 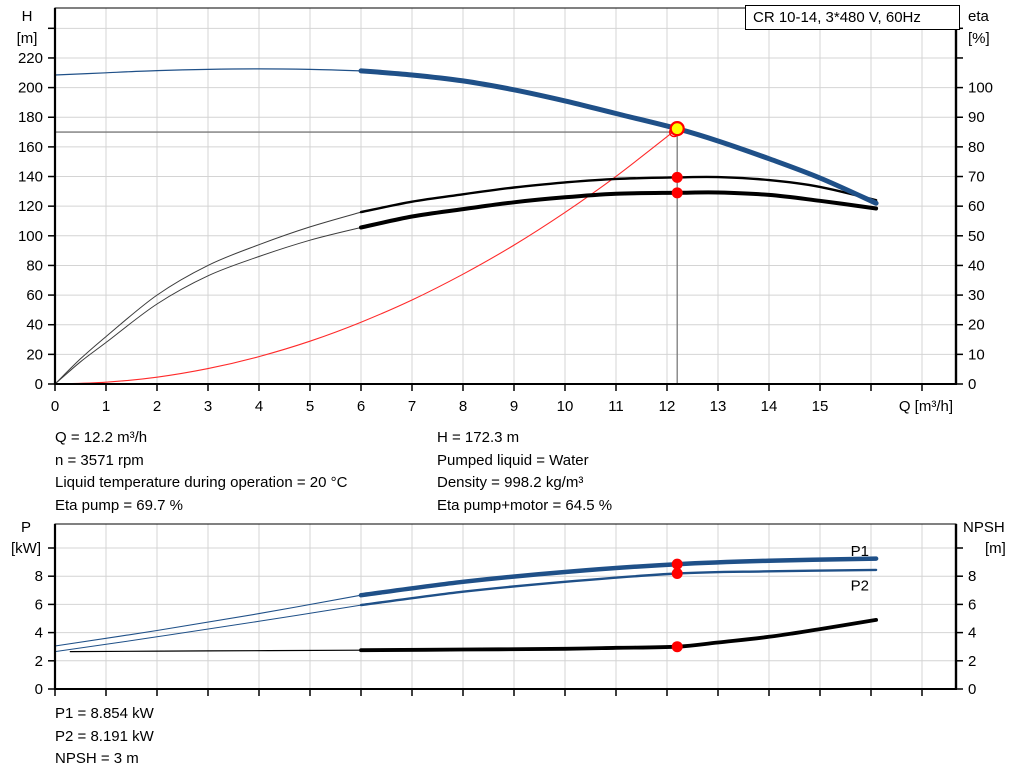 What do you see at coordinates (39, 576) in the screenshot?
I see `y-left-tick-label: 8` at bounding box center [39, 576].